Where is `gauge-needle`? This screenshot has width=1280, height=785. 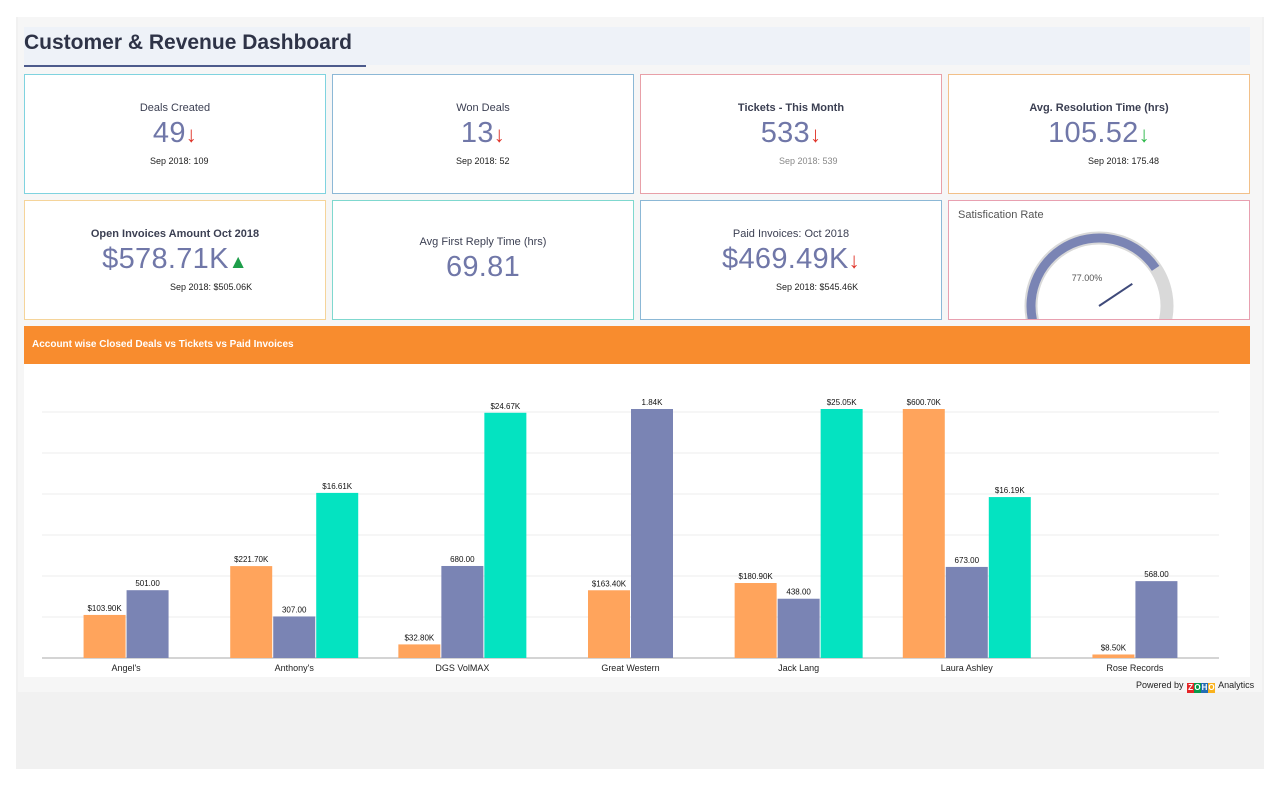 gauge-needle is located at coordinates (1115, 295).